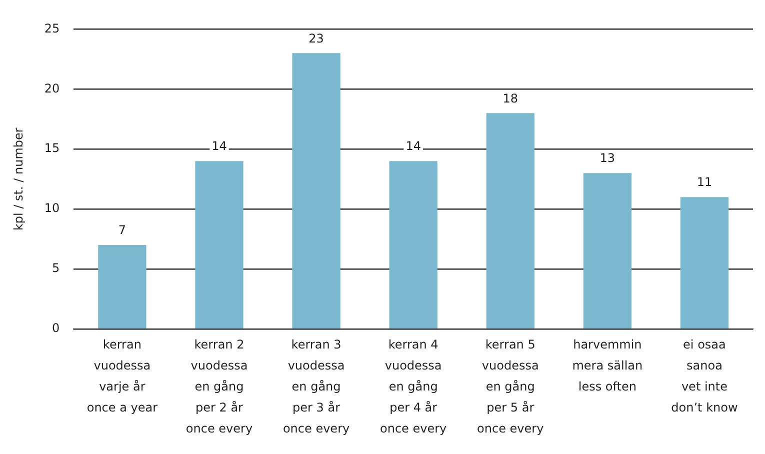 This screenshot has height=454, width=765. Describe the element at coordinates (413, 387) in the screenshot. I see `x-tick-label: kerran 4 vuodessa en gång per 4 år once every` at that location.